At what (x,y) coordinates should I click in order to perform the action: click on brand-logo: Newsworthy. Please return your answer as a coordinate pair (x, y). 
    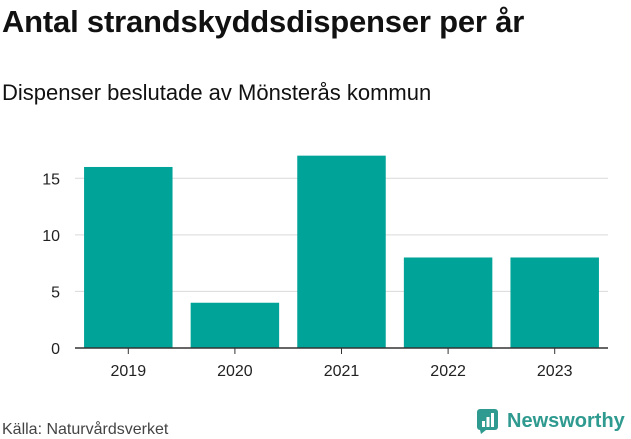
    Looking at the image, I should click on (550, 421).